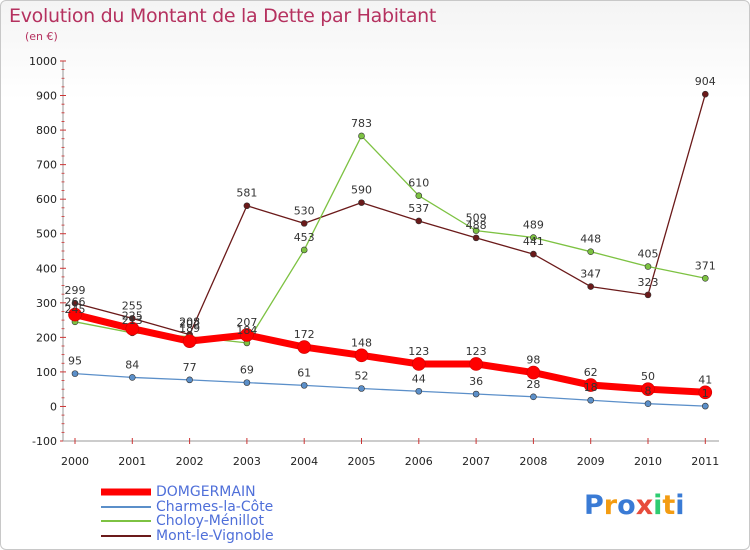  What do you see at coordinates (210, 521) in the screenshot?
I see `legend-label: Choloy-Ménillot` at bounding box center [210, 521].